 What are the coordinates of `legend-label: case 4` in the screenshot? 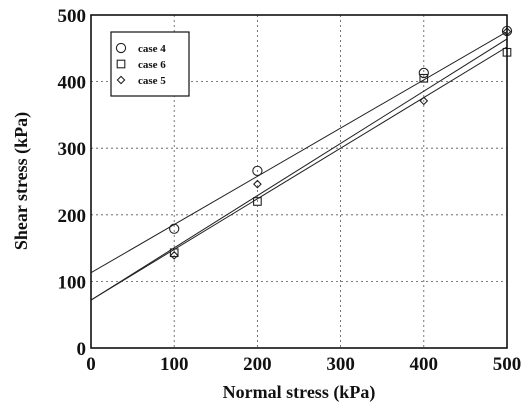 It's located at (152, 49).